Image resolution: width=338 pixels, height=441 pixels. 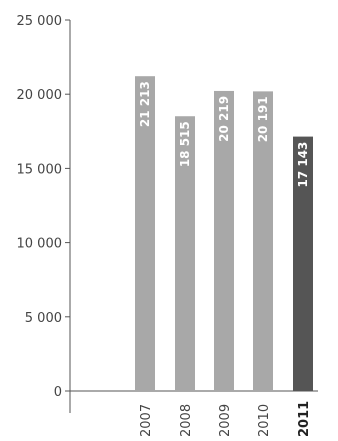 I want to click on y-tick-label: 10 000, so click(x=40, y=244).